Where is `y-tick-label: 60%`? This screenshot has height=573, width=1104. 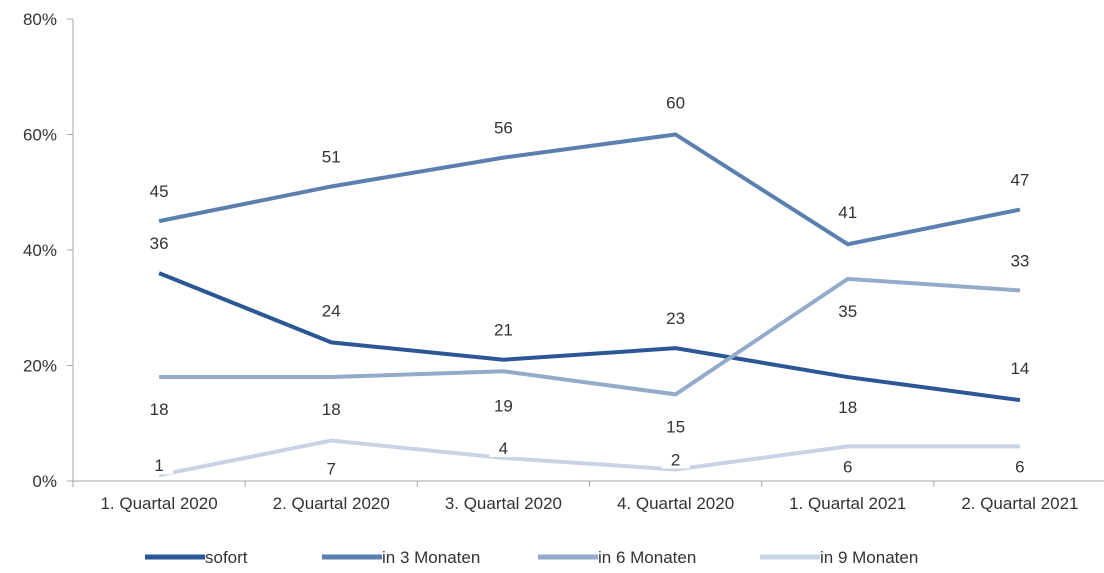 y-tick-label: 60% is located at coordinates (40, 135).